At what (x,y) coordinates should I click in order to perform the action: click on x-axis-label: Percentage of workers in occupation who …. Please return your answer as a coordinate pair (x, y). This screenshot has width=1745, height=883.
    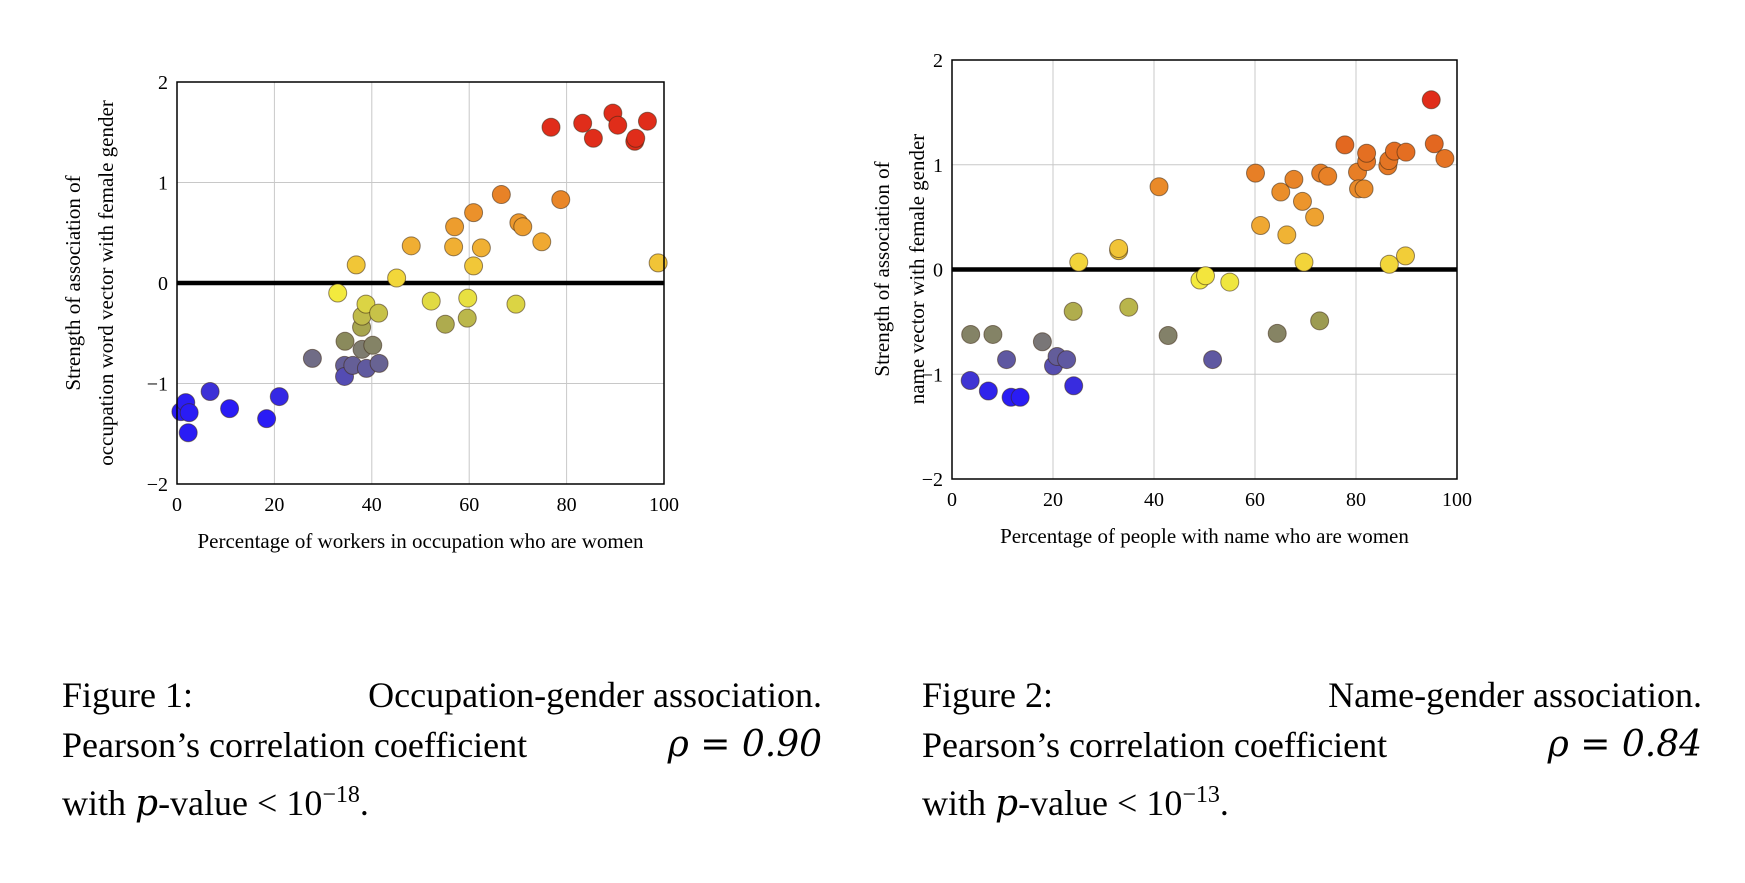
    Looking at the image, I should click on (420, 541).